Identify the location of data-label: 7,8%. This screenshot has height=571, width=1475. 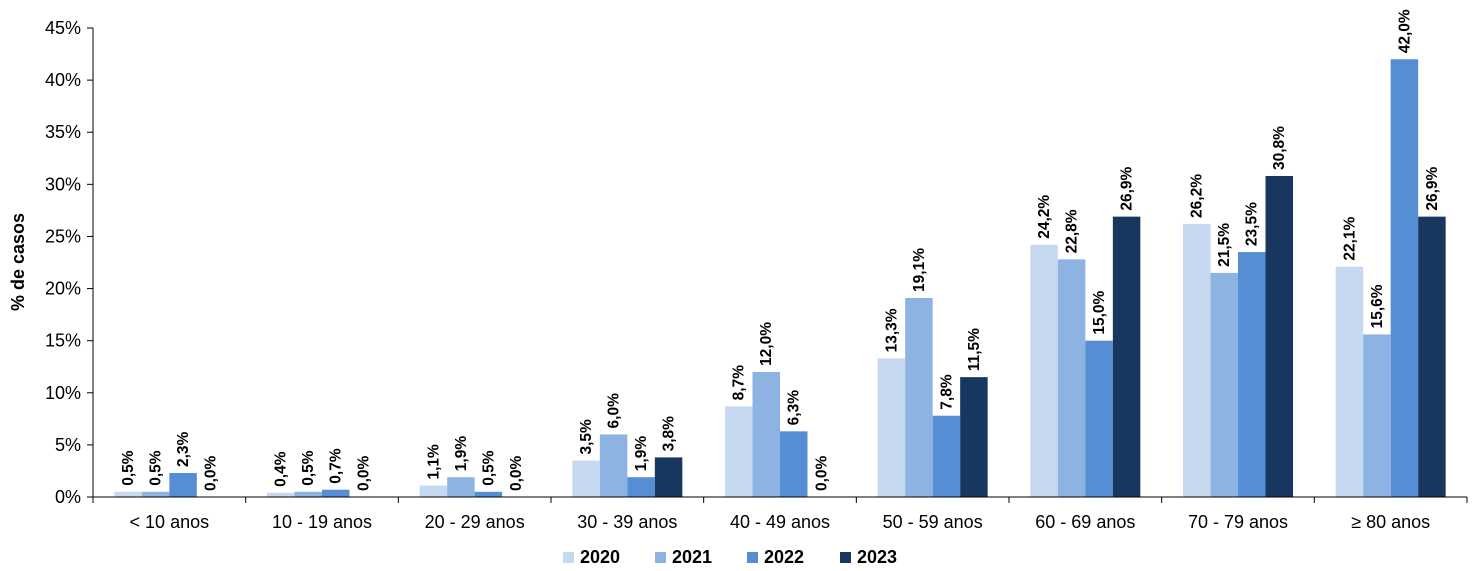
(946, 392).